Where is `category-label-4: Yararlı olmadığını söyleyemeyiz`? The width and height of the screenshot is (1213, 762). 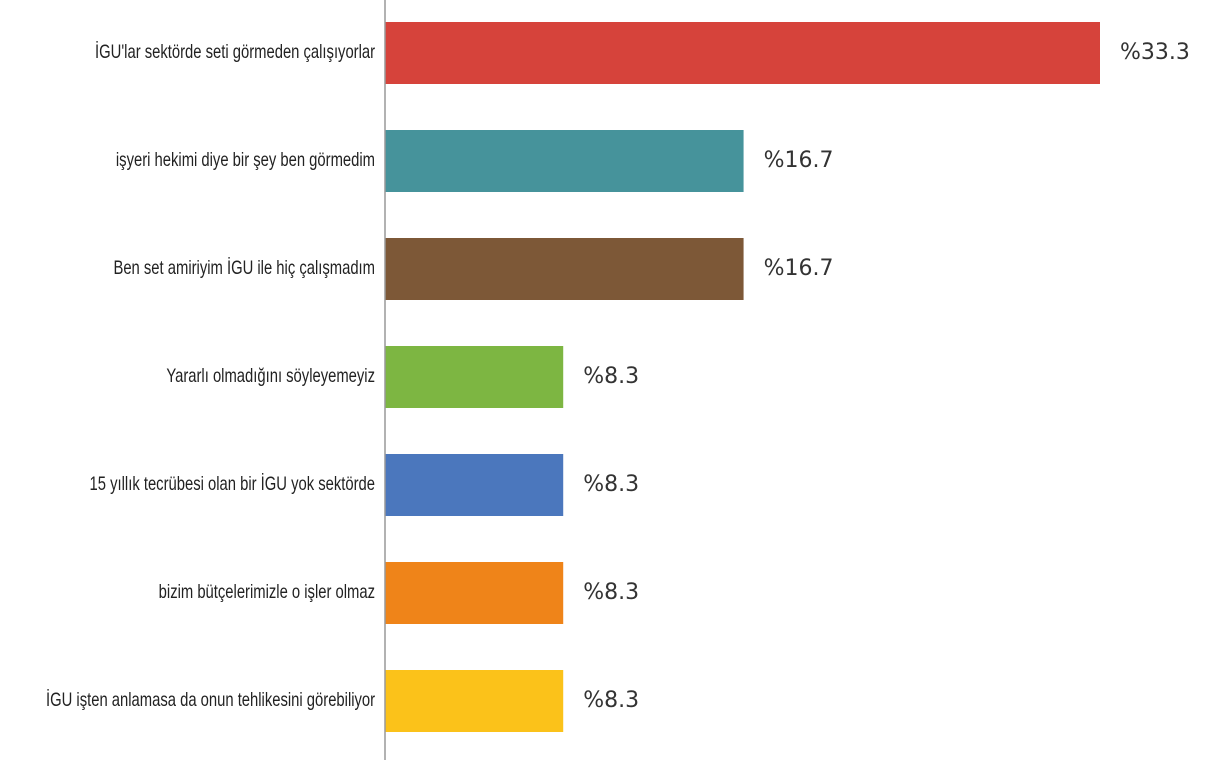
category-label-4: Yararlı olmadığını söyleyemeyiz is located at coordinates (270, 375).